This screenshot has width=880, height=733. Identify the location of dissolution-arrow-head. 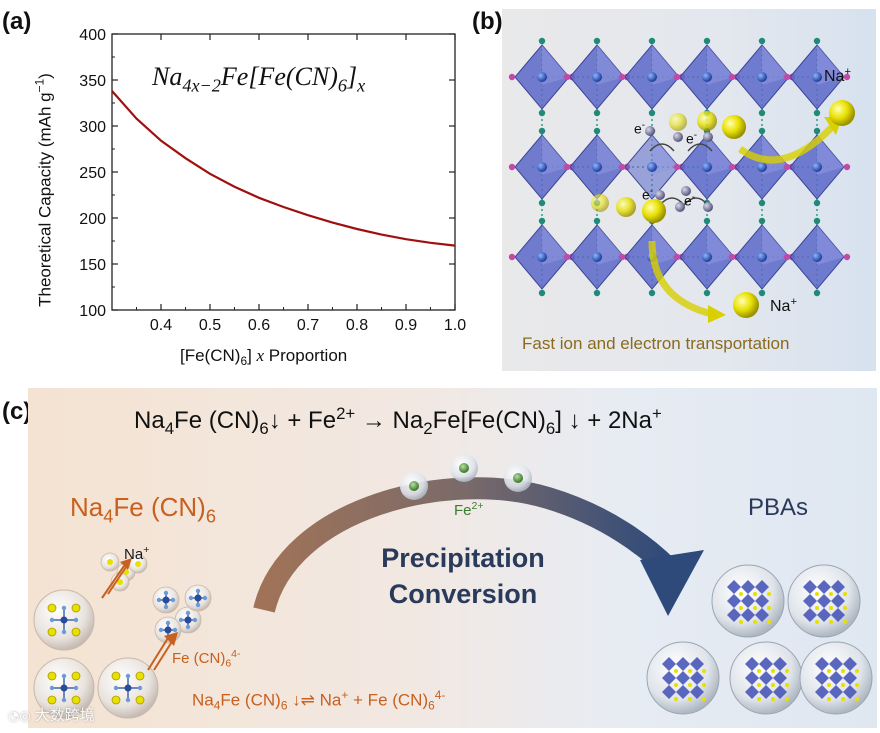
(126, 564).